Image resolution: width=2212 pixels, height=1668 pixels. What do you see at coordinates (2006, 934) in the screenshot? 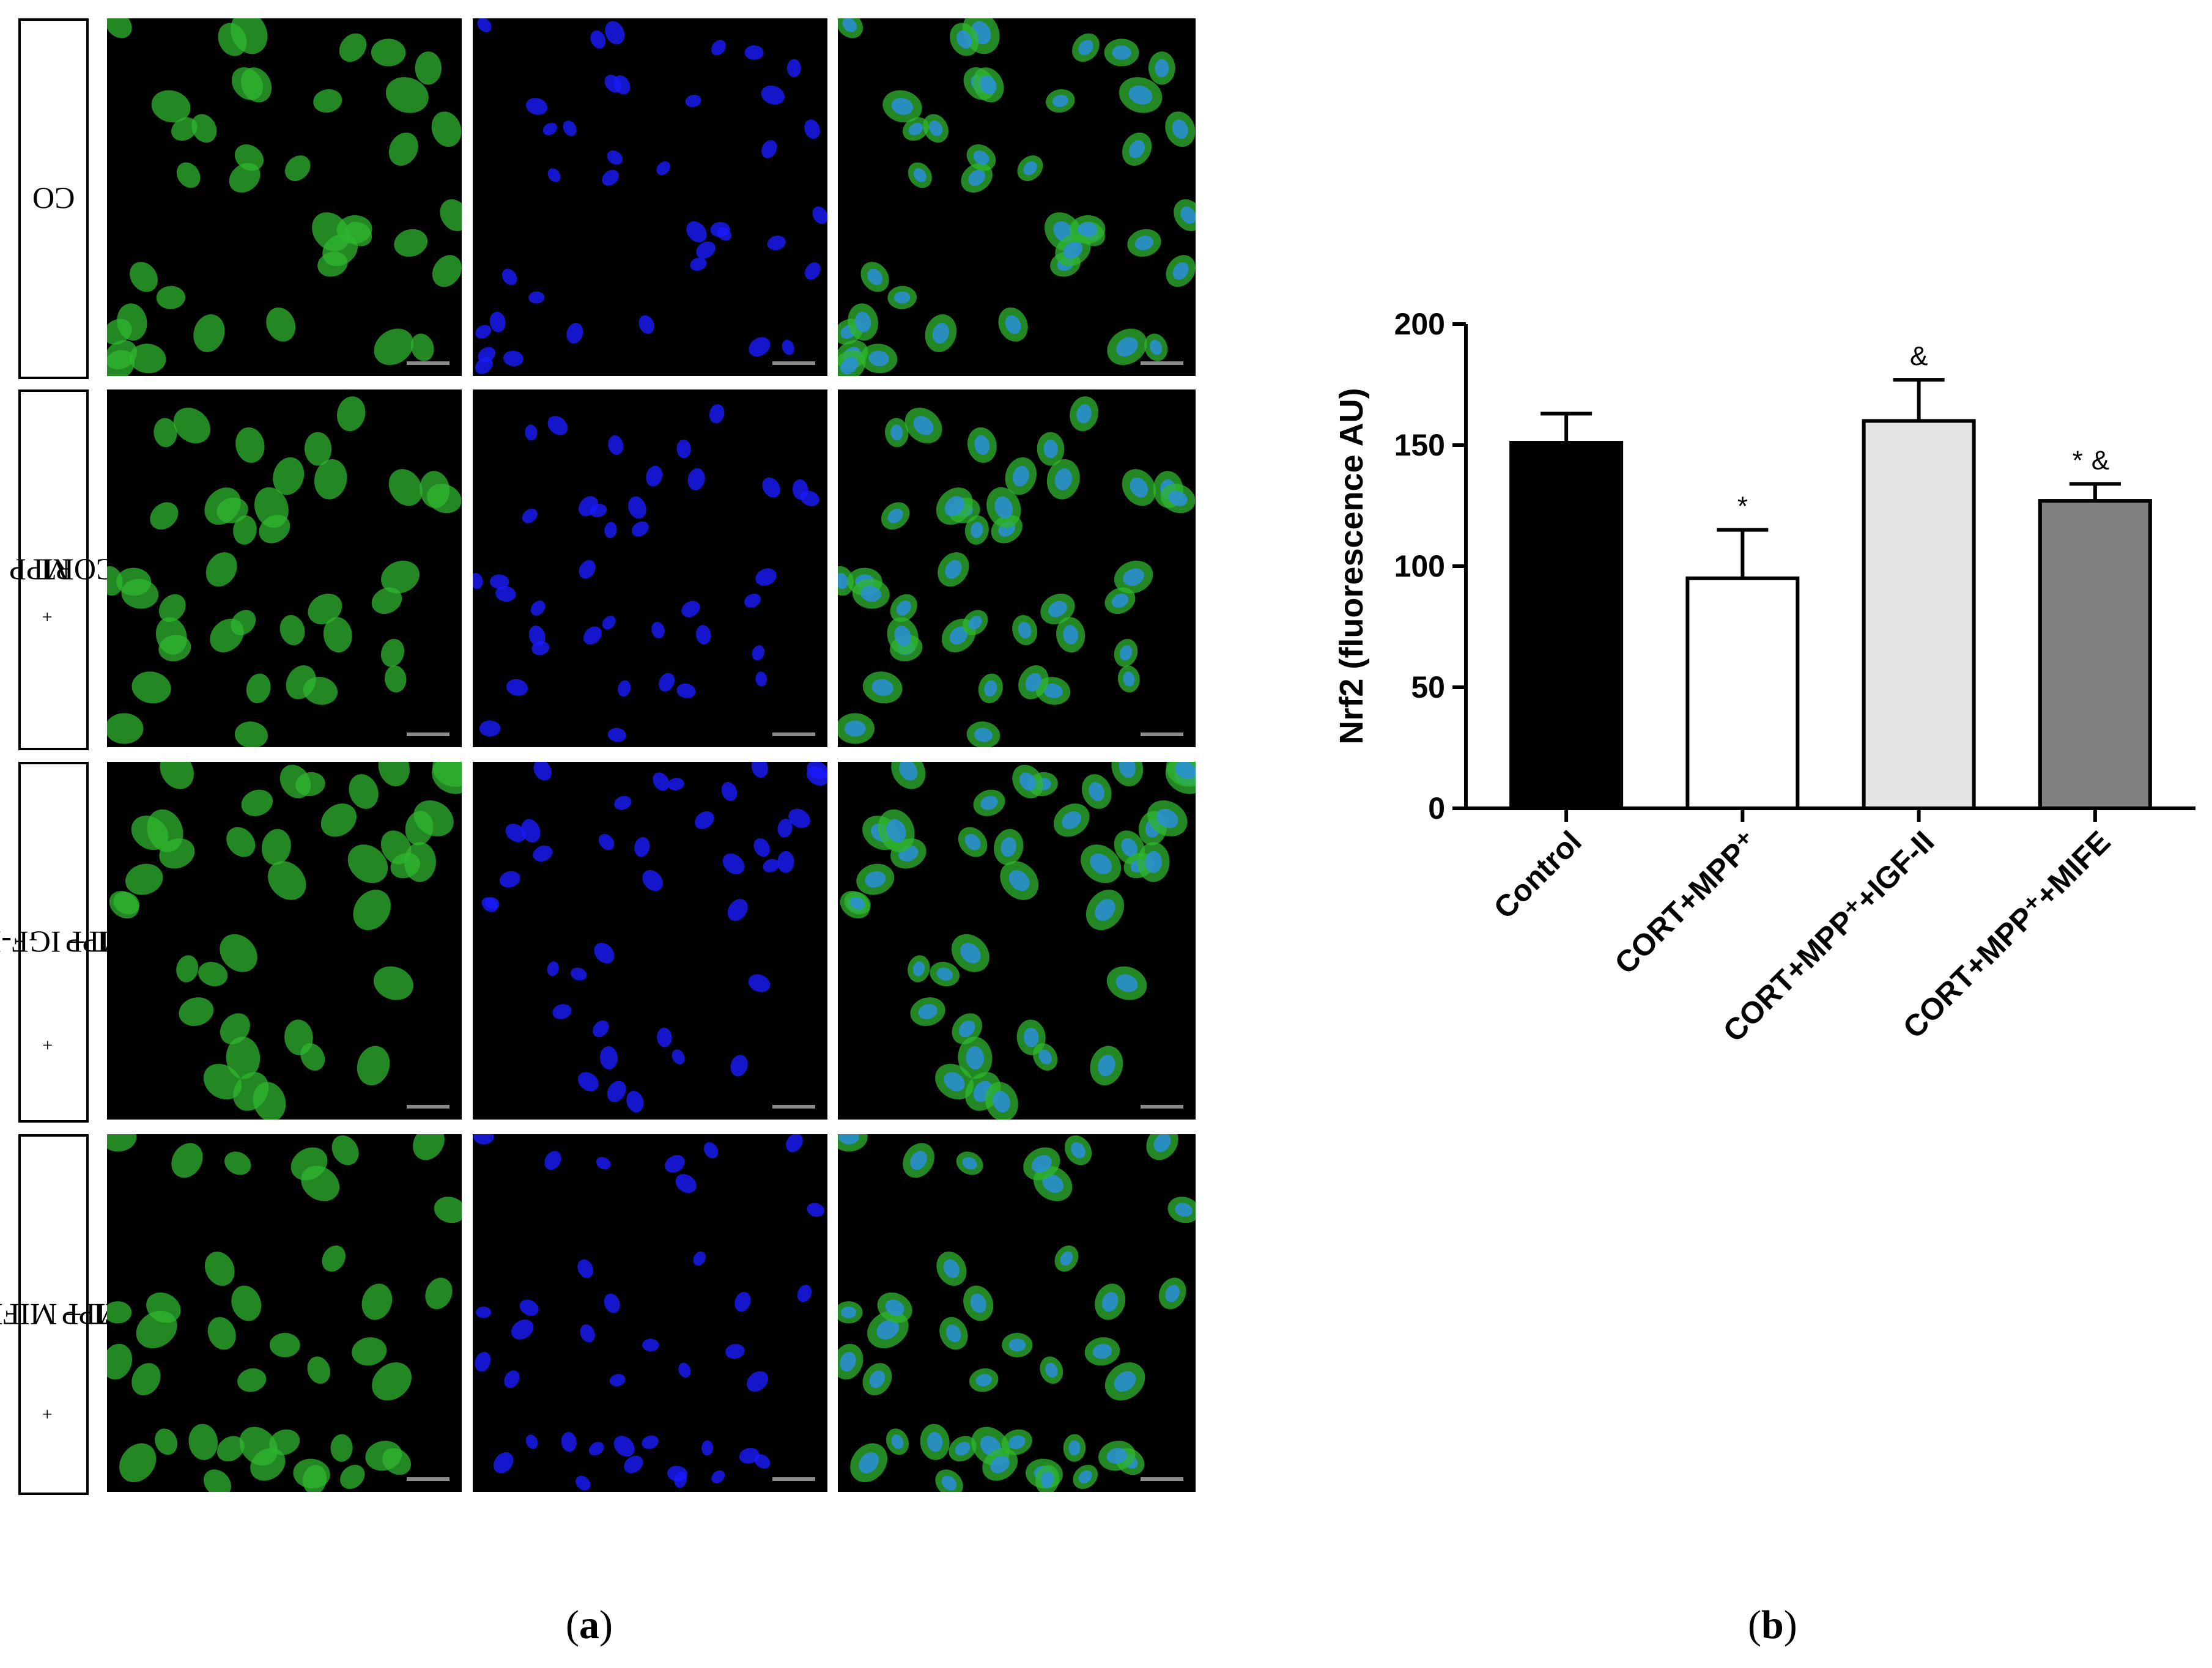
I see `x-tick-label: CORT+MPP⁺+MIFE` at bounding box center [2006, 934].